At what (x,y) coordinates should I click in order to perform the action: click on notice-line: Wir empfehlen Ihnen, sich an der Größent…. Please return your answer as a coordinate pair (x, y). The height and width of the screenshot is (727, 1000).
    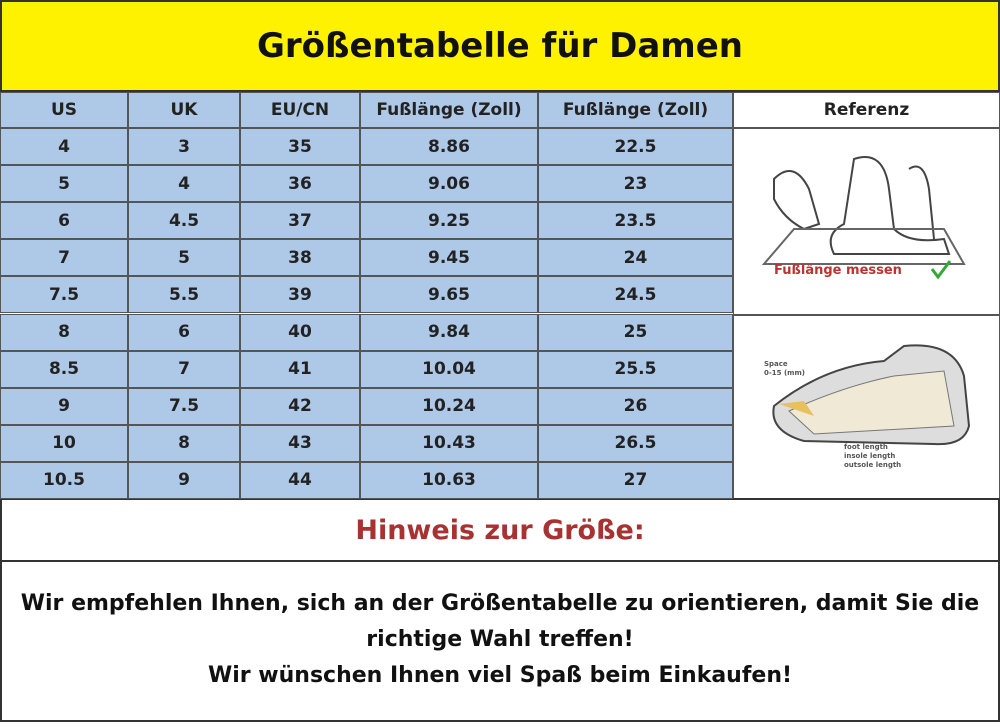
    Looking at the image, I should click on (500, 603).